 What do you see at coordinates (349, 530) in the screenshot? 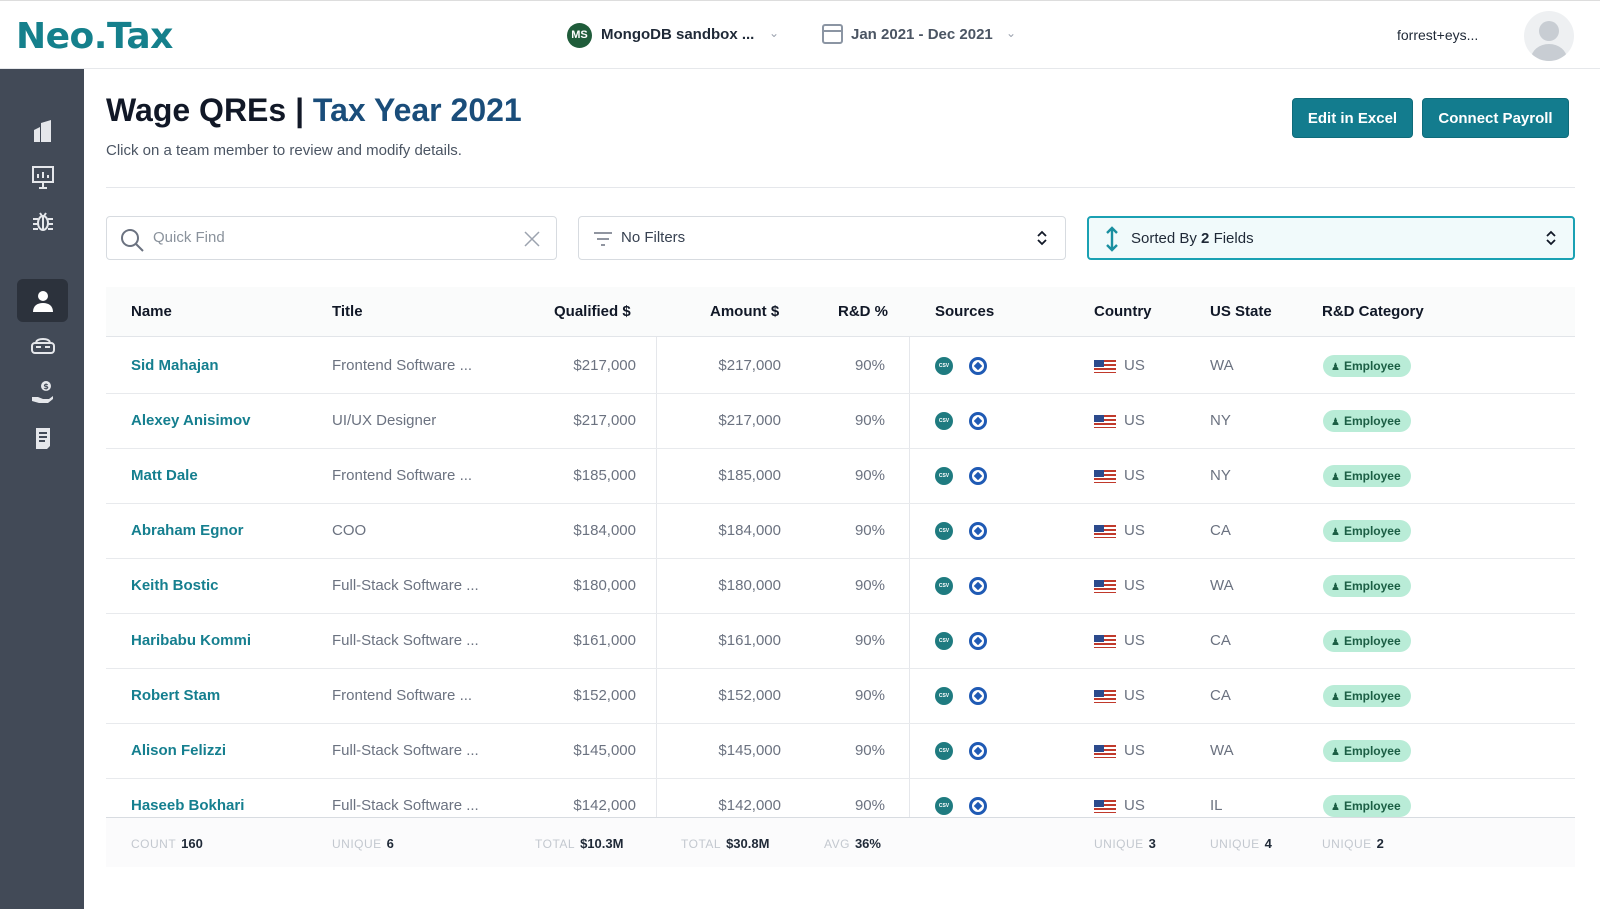
I see `job-title: COO` at bounding box center [349, 530].